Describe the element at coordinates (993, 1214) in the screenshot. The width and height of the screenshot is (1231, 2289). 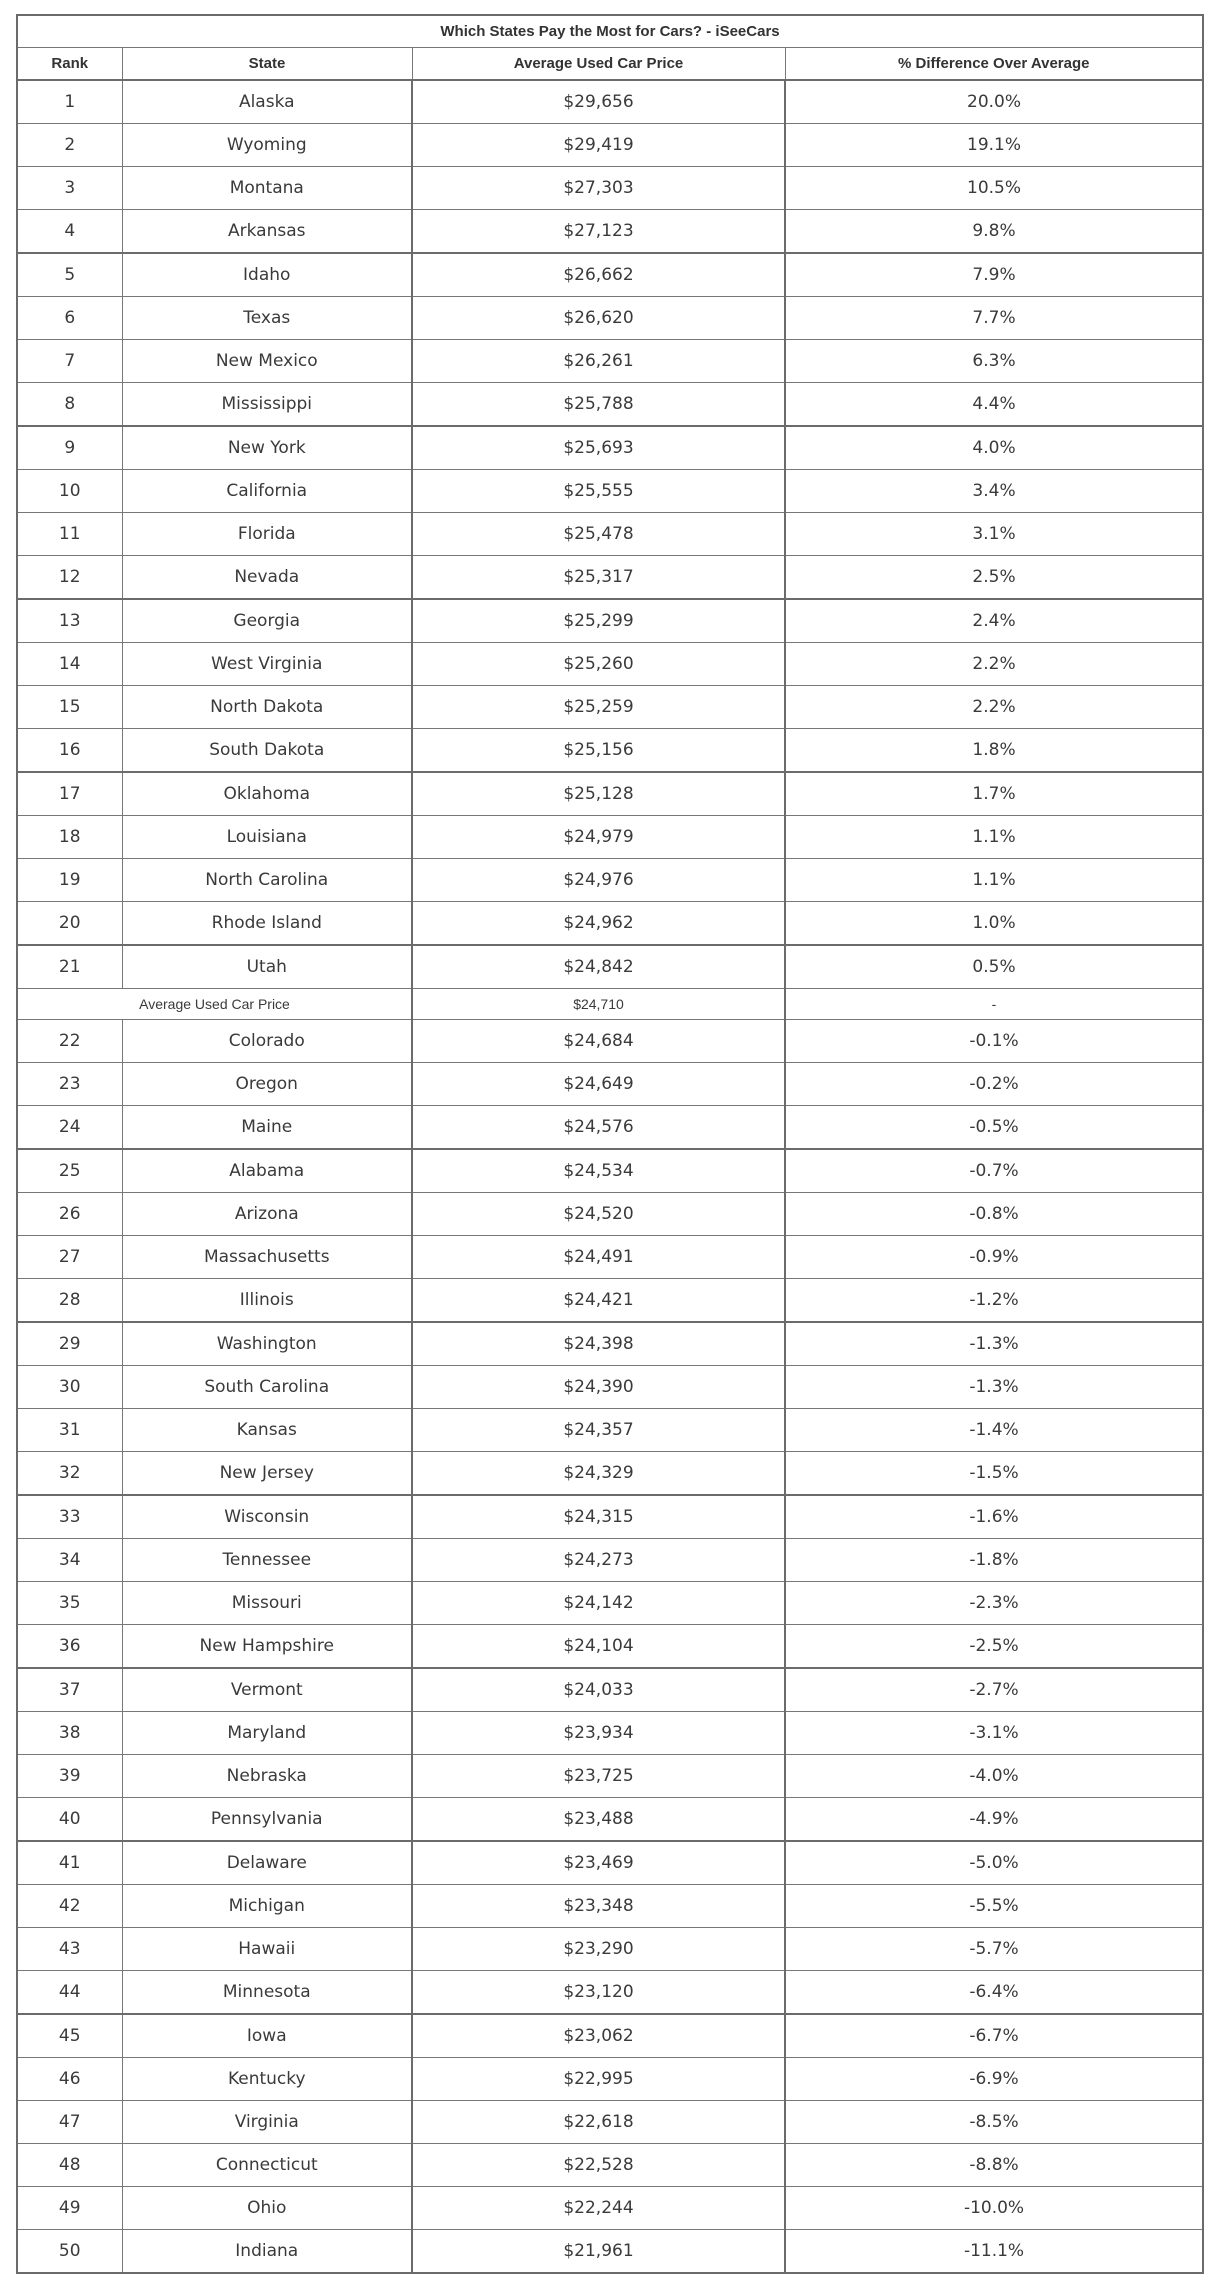
I see `diff-cell: -0.8%` at that location.